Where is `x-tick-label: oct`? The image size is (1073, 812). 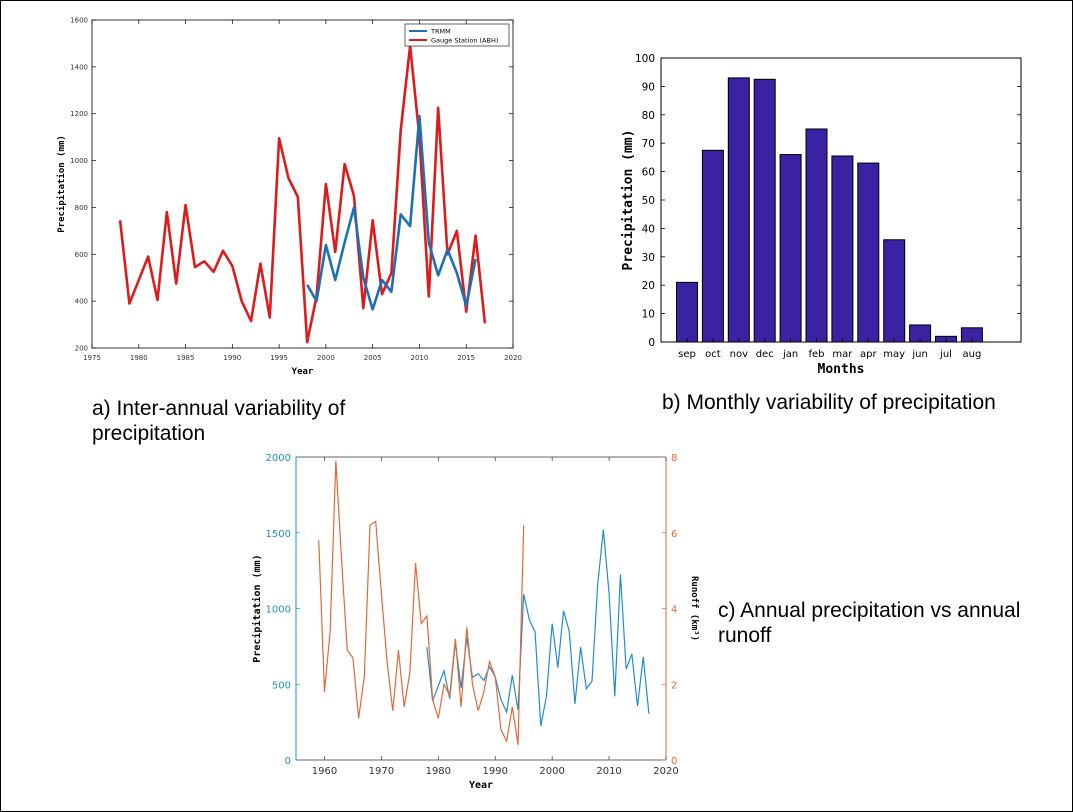 x-tick-label: oct is located at coordinates (713, 354).